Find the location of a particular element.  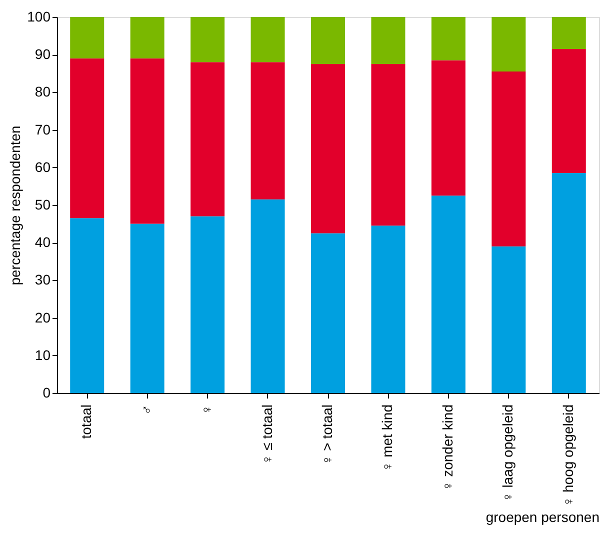

y-tick-label: 30 is located at coordinates (42, 280).